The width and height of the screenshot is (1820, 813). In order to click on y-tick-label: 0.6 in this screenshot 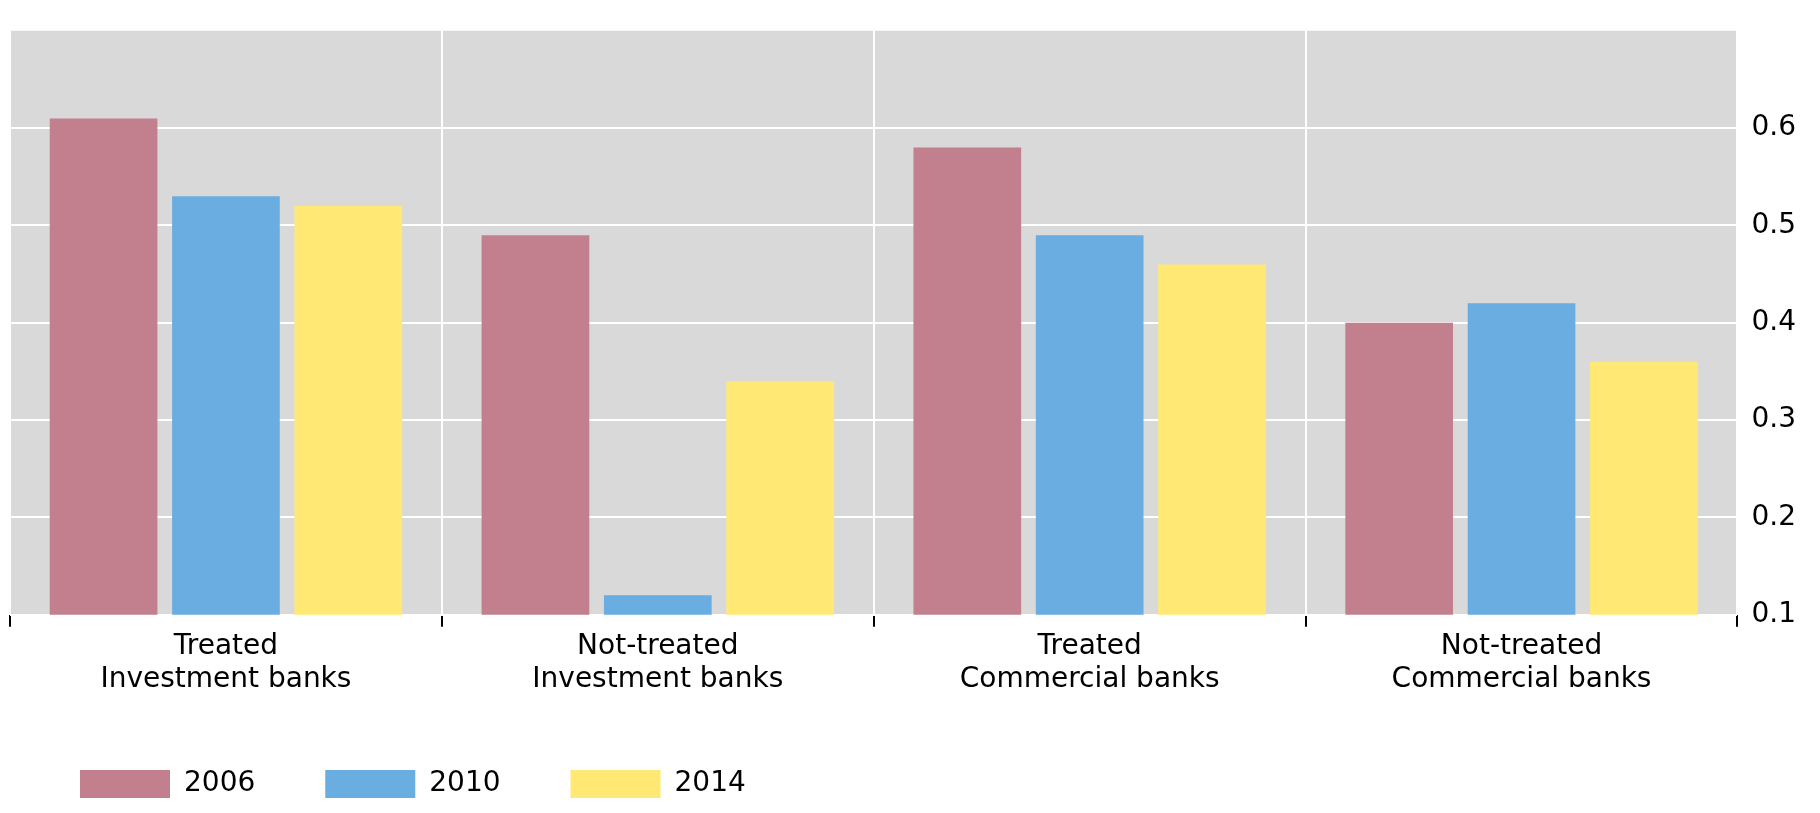, I will do `click(1773, 126)`.